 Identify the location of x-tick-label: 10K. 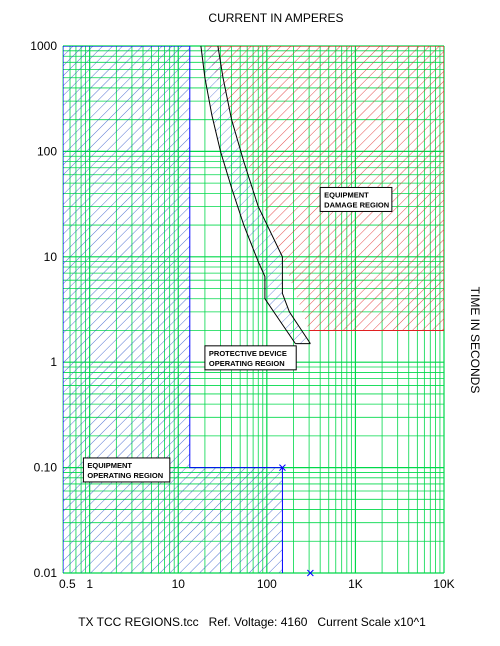
(443, 584).